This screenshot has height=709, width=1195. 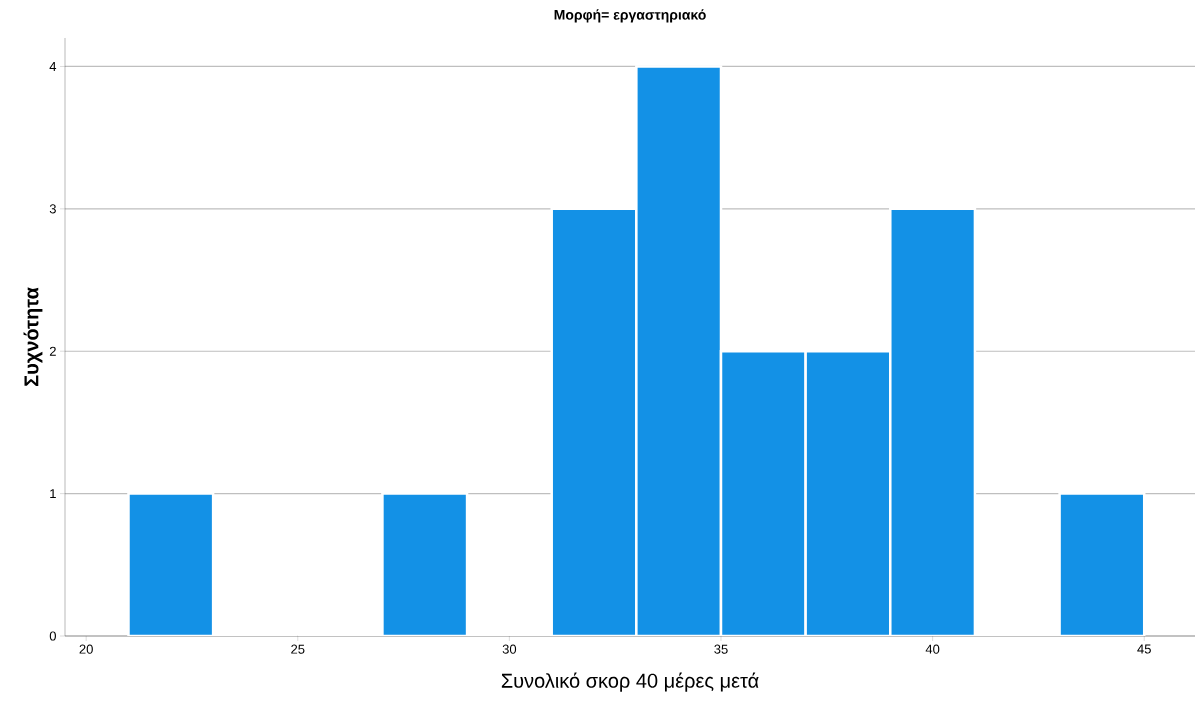 I want to click on x-axis-title: Συνολικό σκορ 40 μέρες μετά, so click(x=630, y=682).